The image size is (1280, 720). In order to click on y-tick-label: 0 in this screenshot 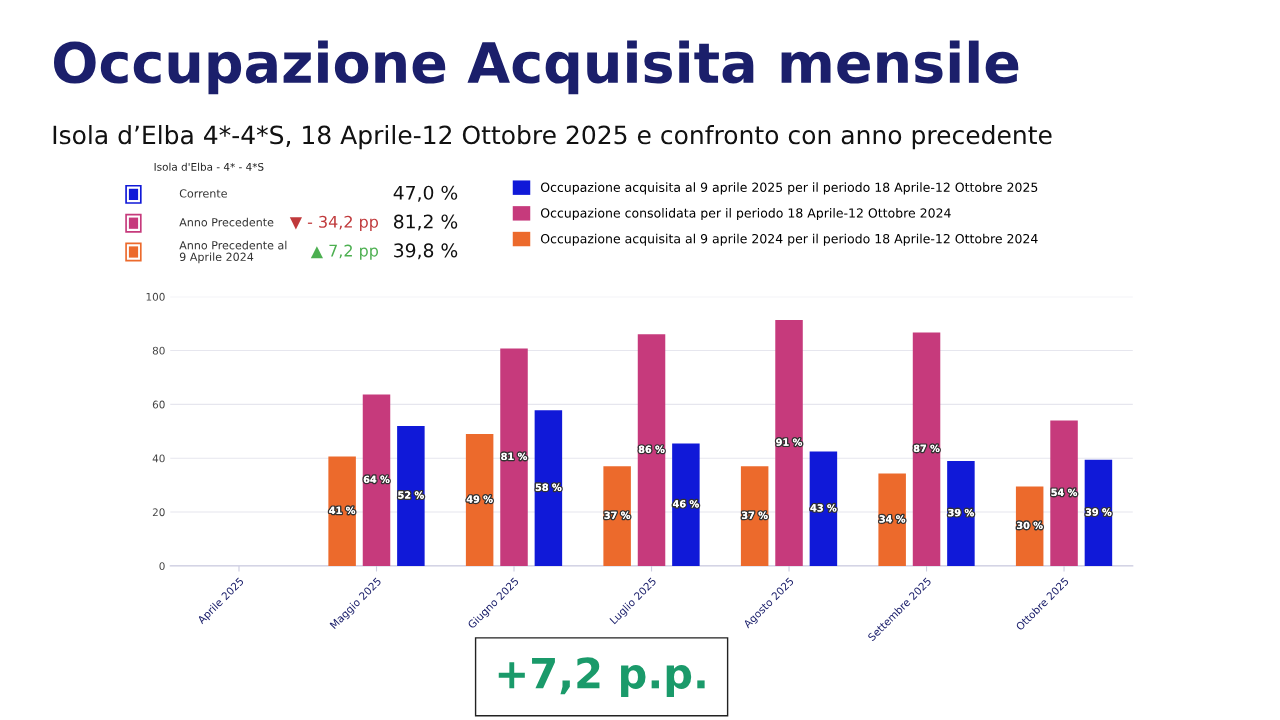, I will do `click(162, 566)`.